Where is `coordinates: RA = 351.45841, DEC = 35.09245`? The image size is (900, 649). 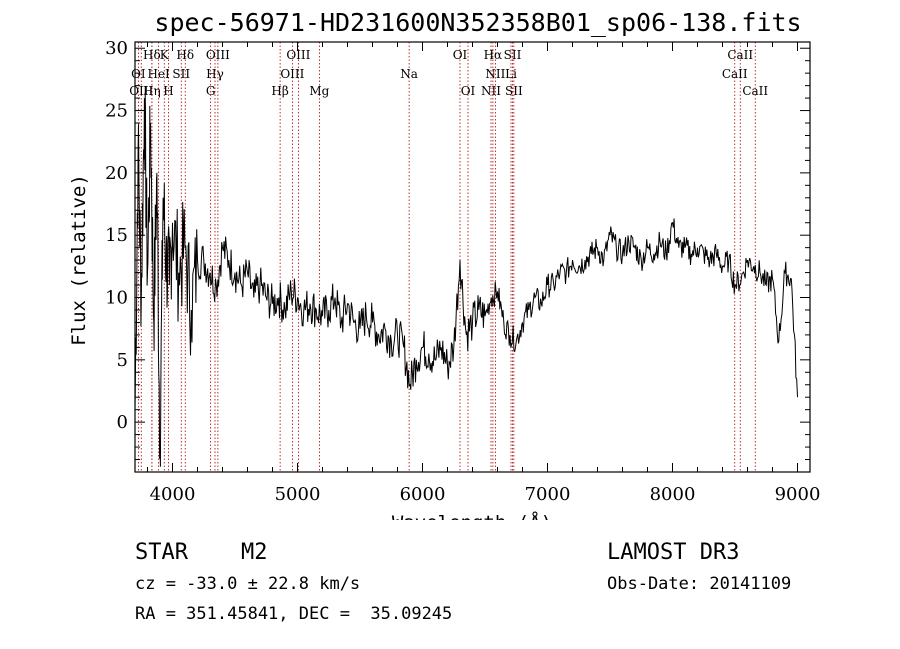
coordinates: RA = 351.45841, DEC = 35.09245 is located at coordinates (294, 614).